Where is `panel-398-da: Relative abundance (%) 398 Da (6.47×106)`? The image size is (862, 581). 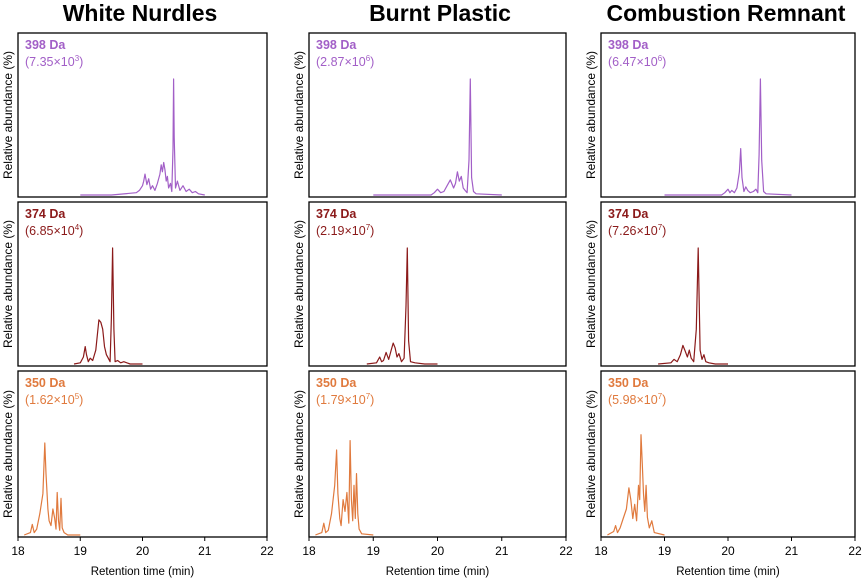
panel-398-da: Relative abundance (%) 398 Da (6.47×106) is located at coordinates (720, 115).